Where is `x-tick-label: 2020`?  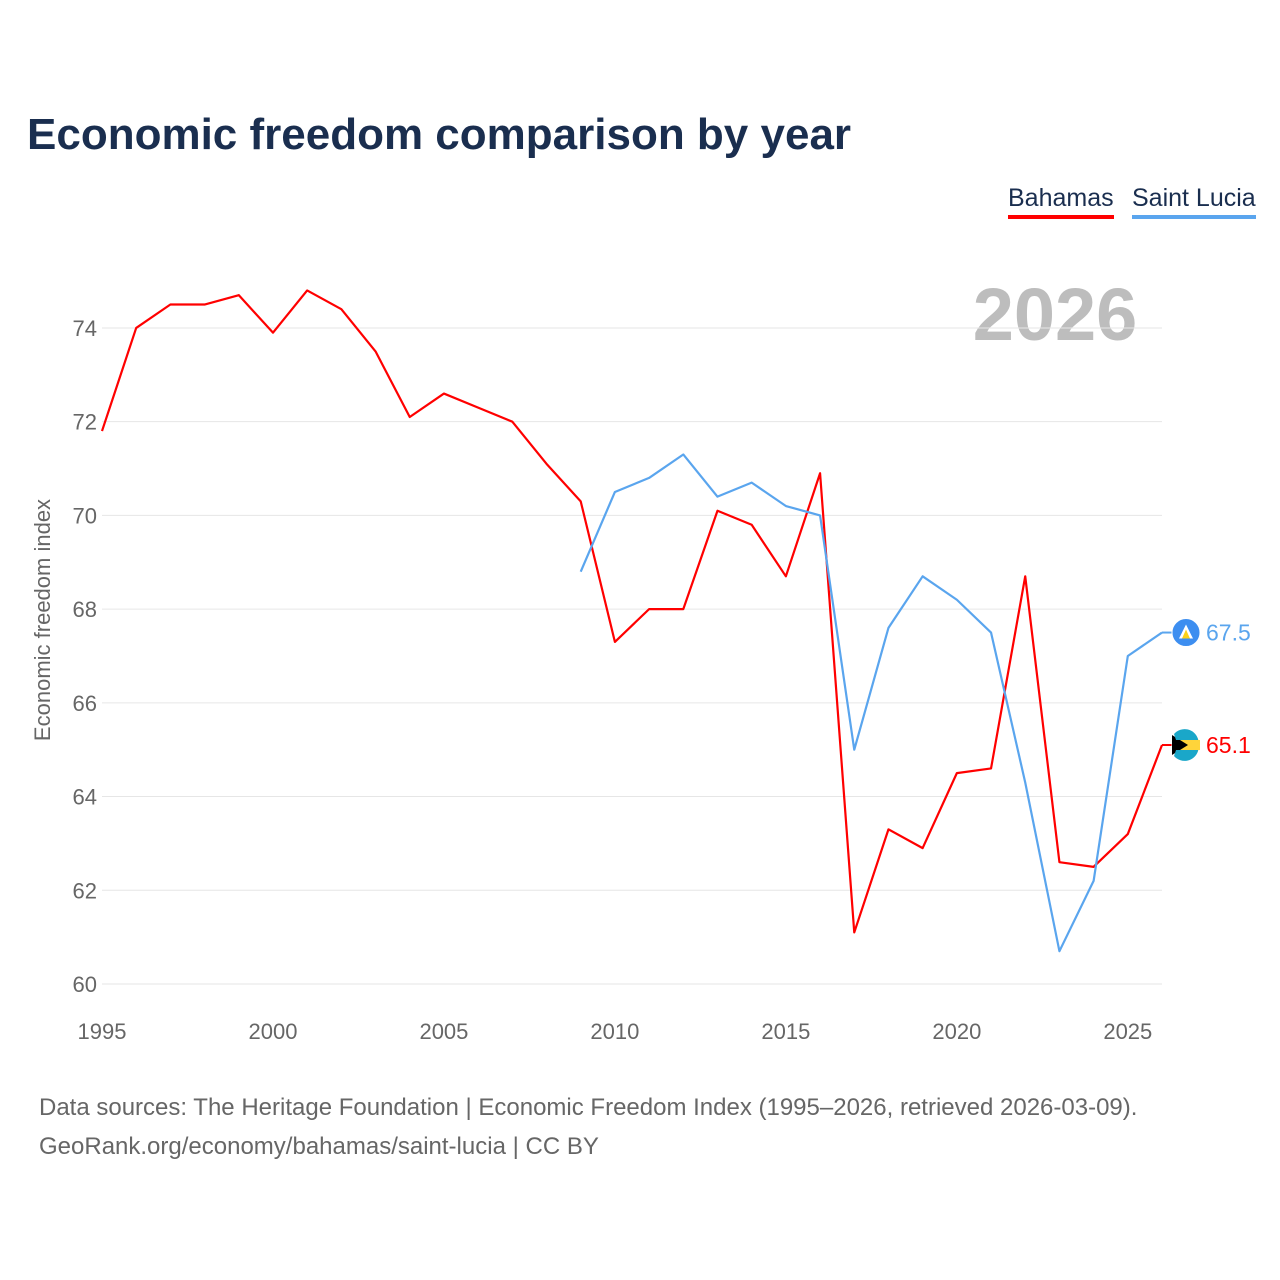 x-tick-label: 2020 is located at coordinates (956, 1031).